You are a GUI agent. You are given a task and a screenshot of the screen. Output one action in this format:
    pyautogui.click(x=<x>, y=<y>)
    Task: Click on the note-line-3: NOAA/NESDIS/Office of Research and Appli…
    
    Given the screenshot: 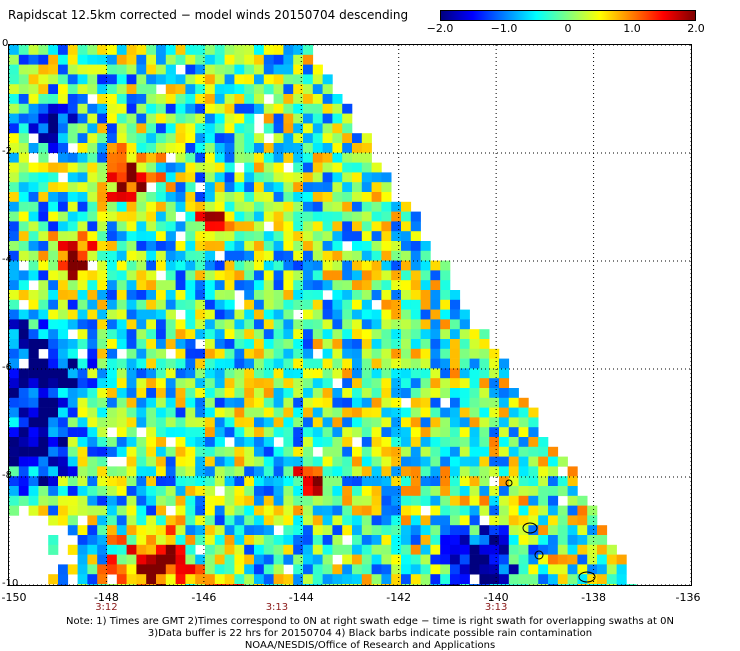 What is the action you would take?
    pyautogui.click(x=370, y=645)
    